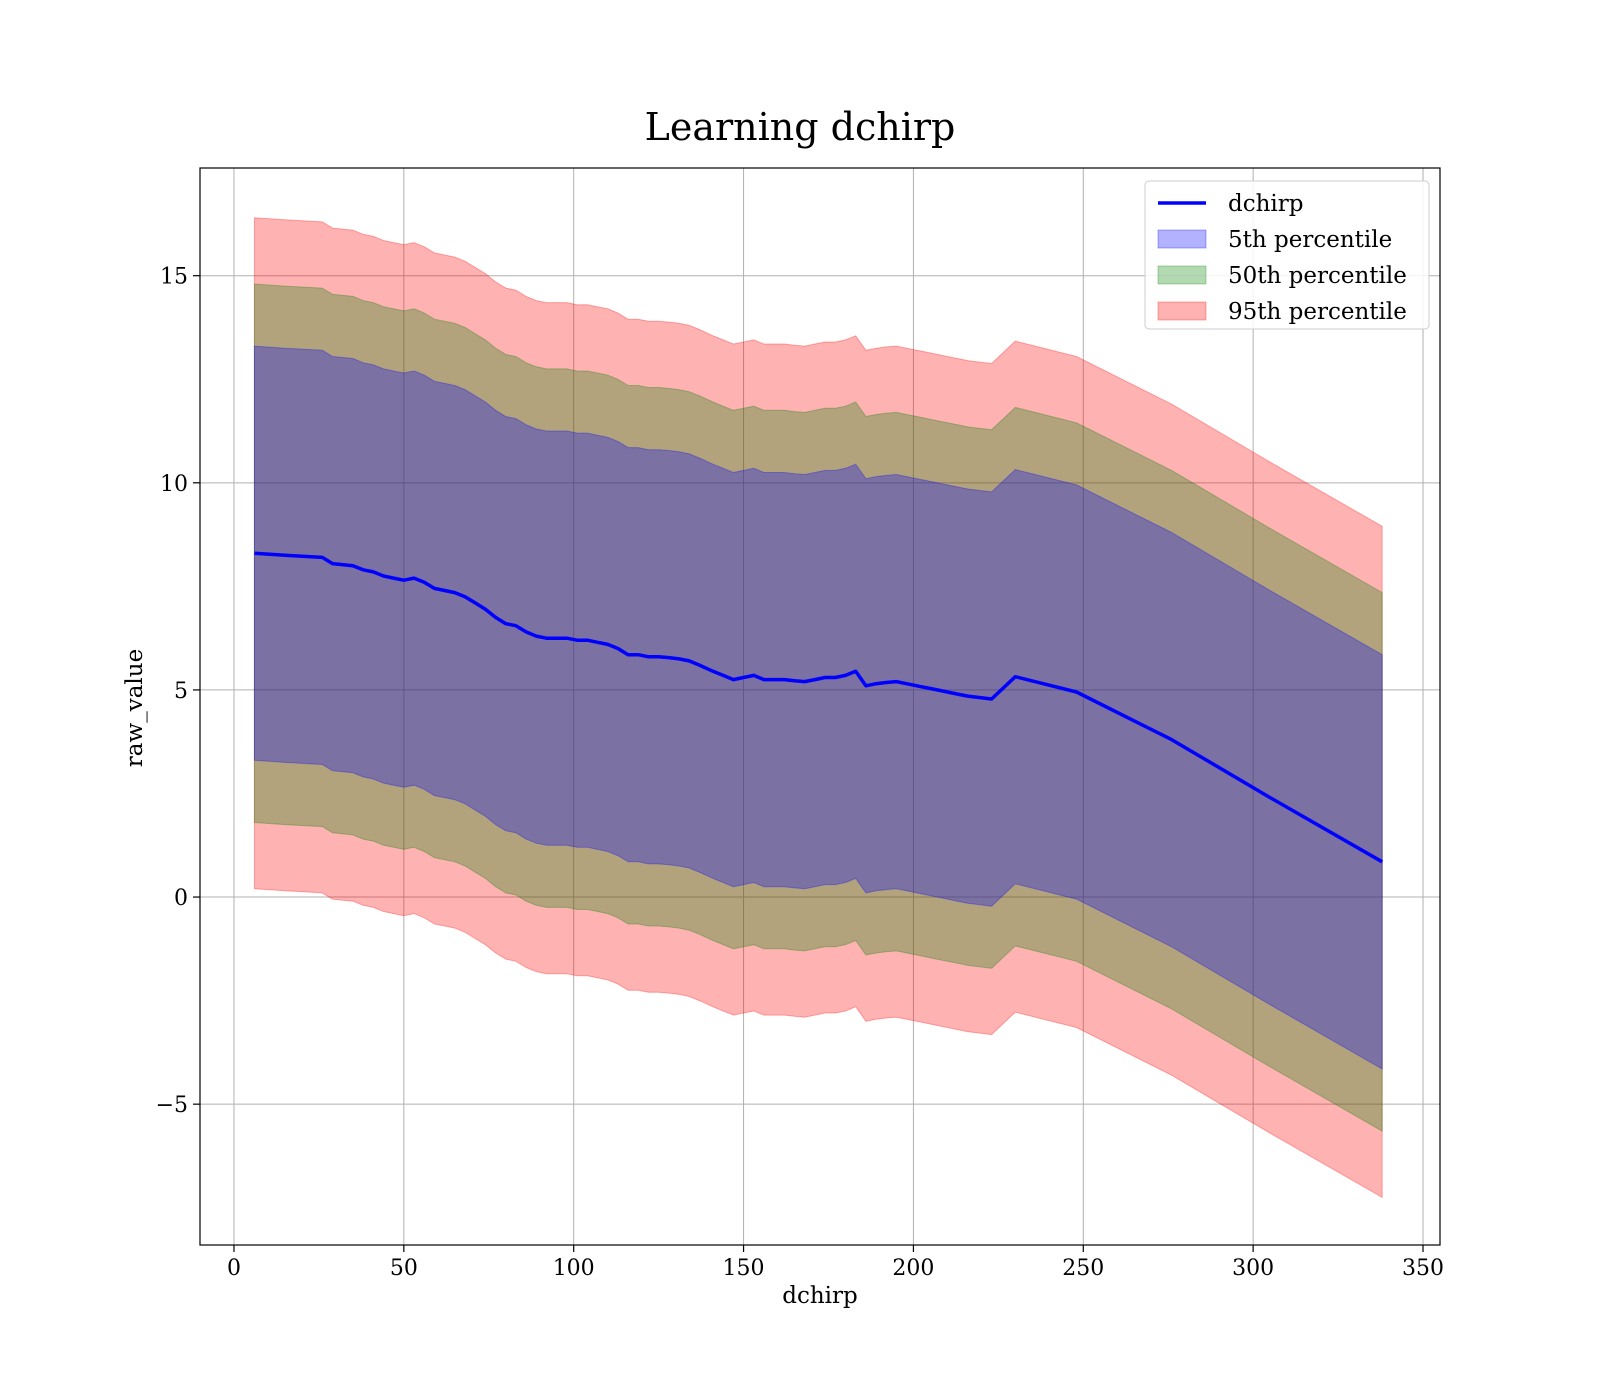 The height and width of the screenshot is (1400, 1600). Describe the element at coordinates (174, 484) in the screenshot. I see `y-tick-label: 10` at that location.